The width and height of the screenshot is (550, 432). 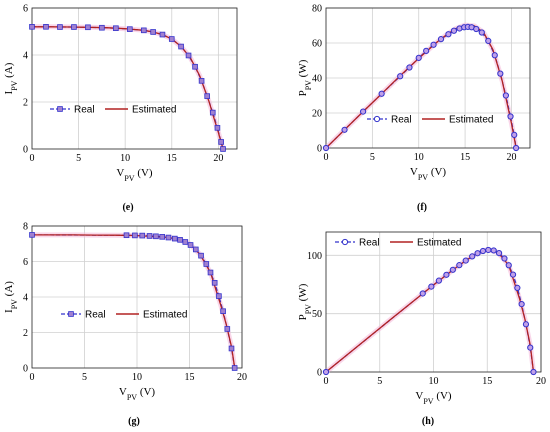 I want to click on x-tick-label: 0, so click(x=32, y=158).